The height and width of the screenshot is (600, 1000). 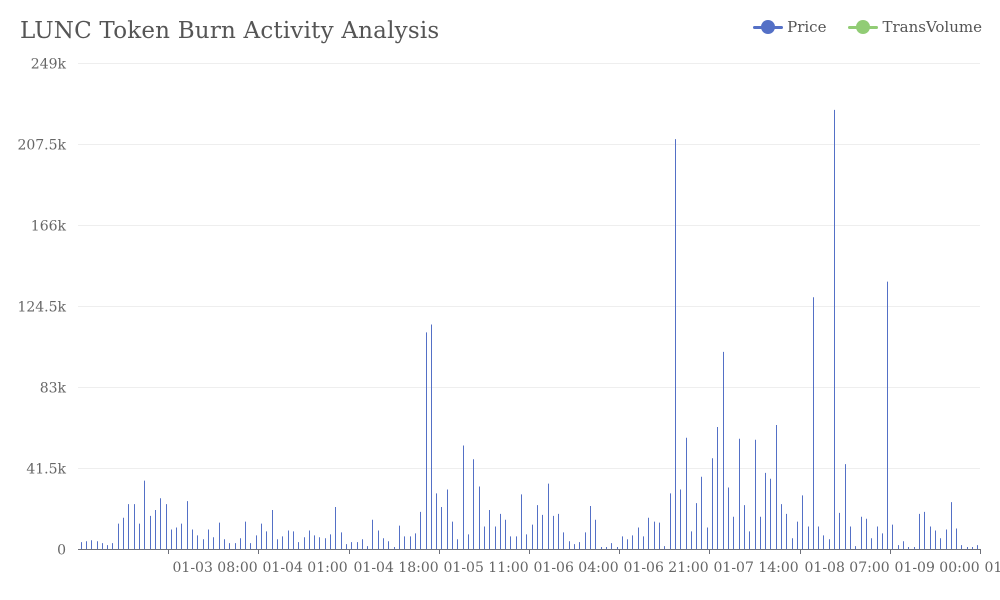 What do you see at coordinates (756, 568) in the screenshot?
I see `x-tick-label: 01-07 14:00` at bounding box center [756, 568].